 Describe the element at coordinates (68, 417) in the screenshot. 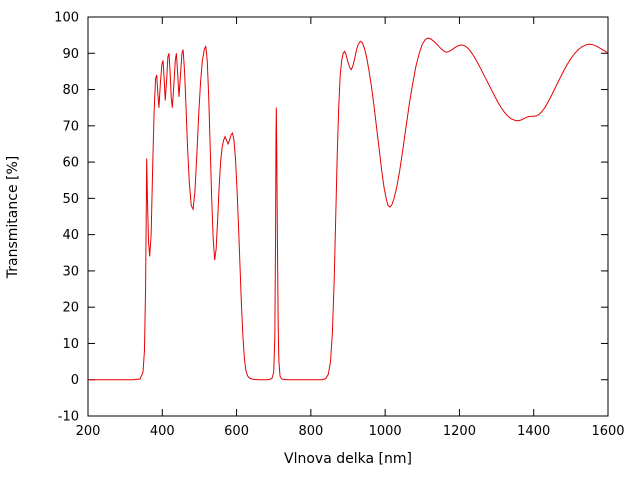

I see `y-tick-label: -10` at that location.